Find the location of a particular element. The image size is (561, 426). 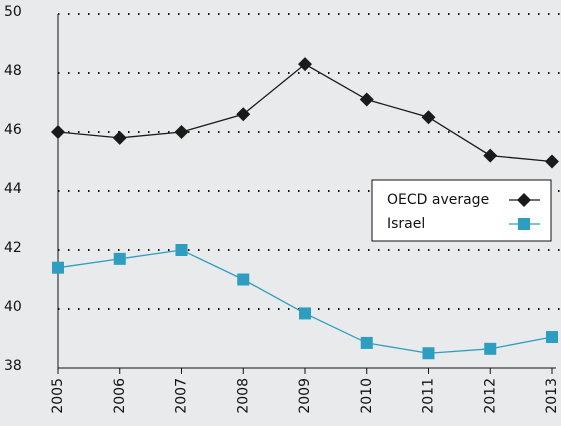

x-tick-label: 2010 is located at coordinates (367, 396).